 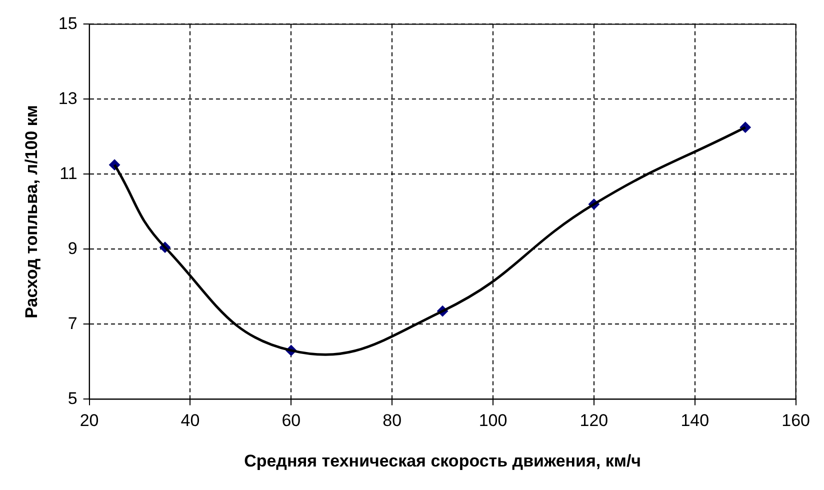 What do you see at coordinates (73, 398) in the screenshot?
I see `y-tick-label: 5` at bounding box center [73, 398].